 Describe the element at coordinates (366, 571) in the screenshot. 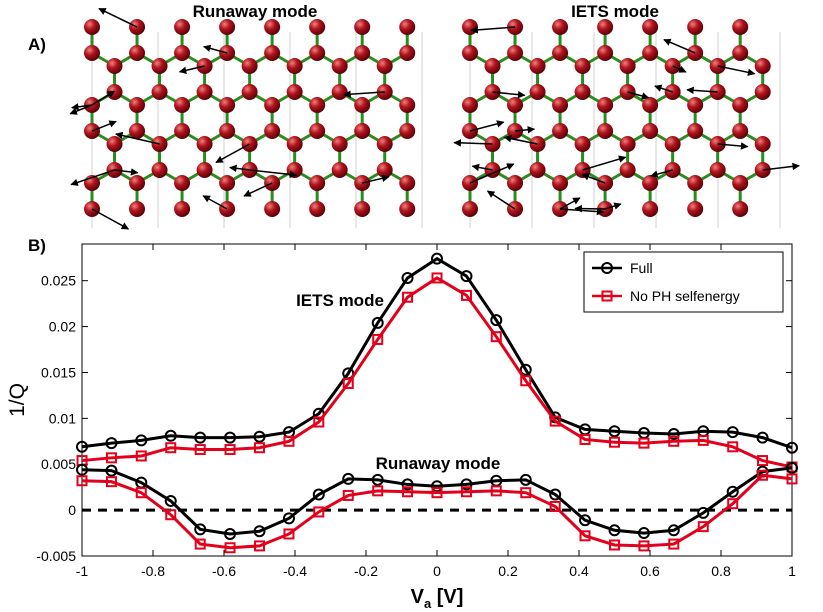

I see `x-tick-label: -0.2` at that location.